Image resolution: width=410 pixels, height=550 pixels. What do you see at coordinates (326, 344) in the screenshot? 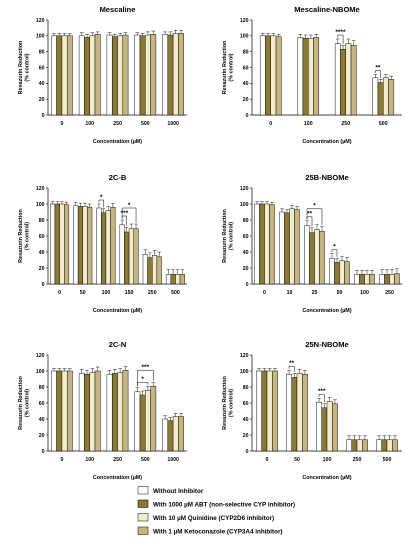
I see `panel-title: 25N-NBOMe` at bounding box center [326, 344].